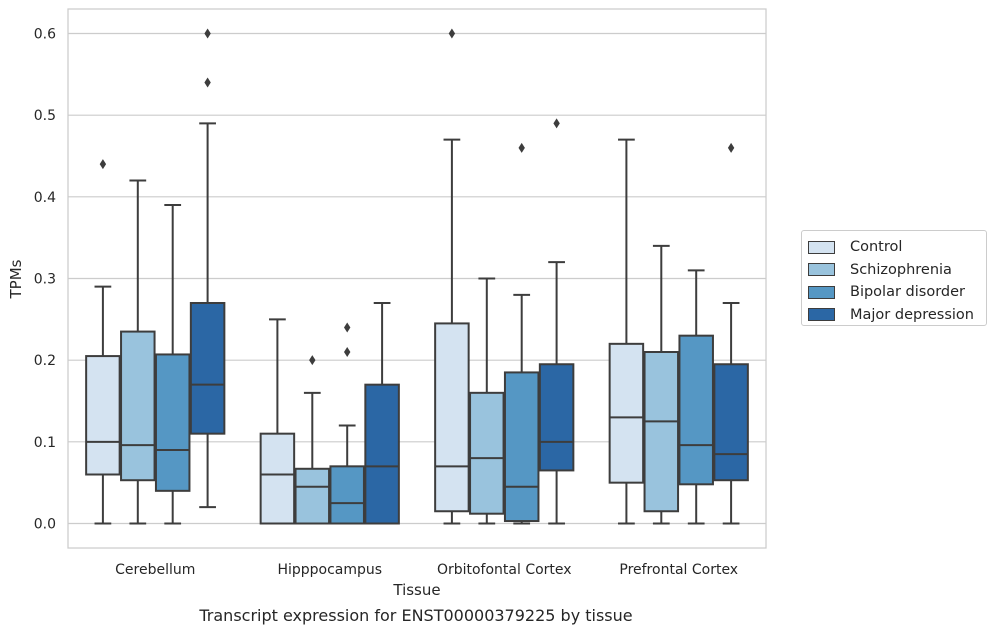 This screenshot has height=634, width=997. I want to click on legend-label-bipolar-disorder: Bipolar disorder, so click(907, 292).